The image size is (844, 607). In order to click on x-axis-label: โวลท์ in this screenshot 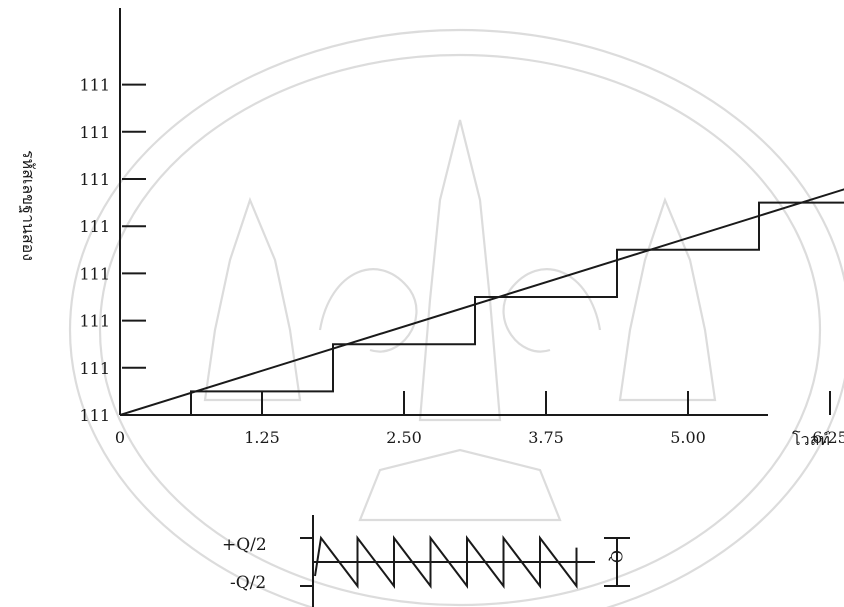, I will do `click(811, 439)`.